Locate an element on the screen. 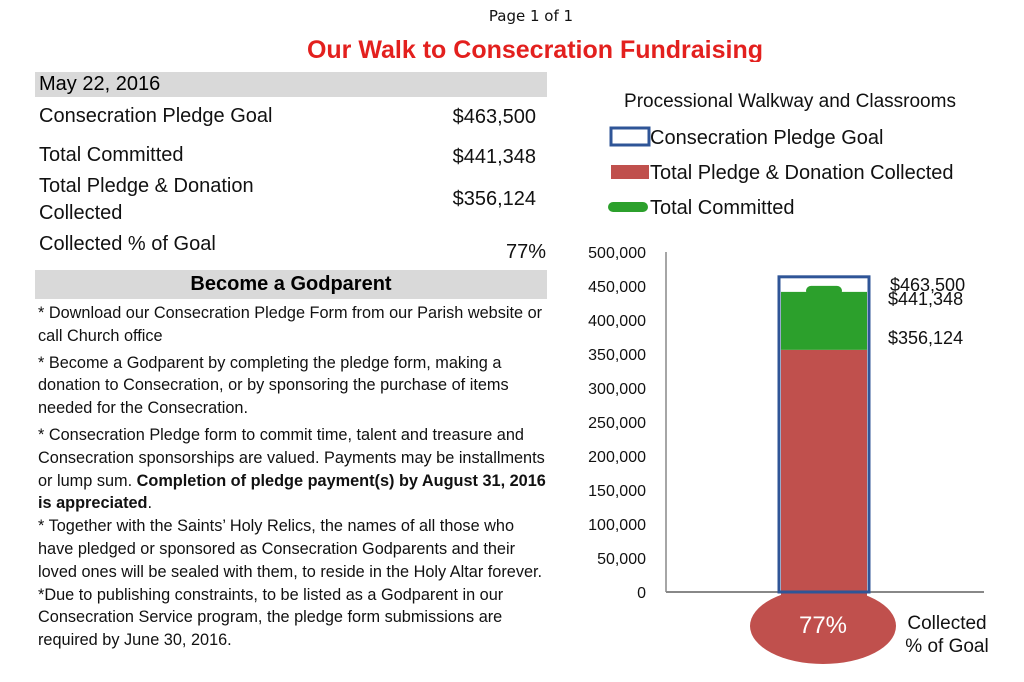 The height and width of the screenshot is (682, 1024). legend-swatch-committed is located at coordinates (628, 207).